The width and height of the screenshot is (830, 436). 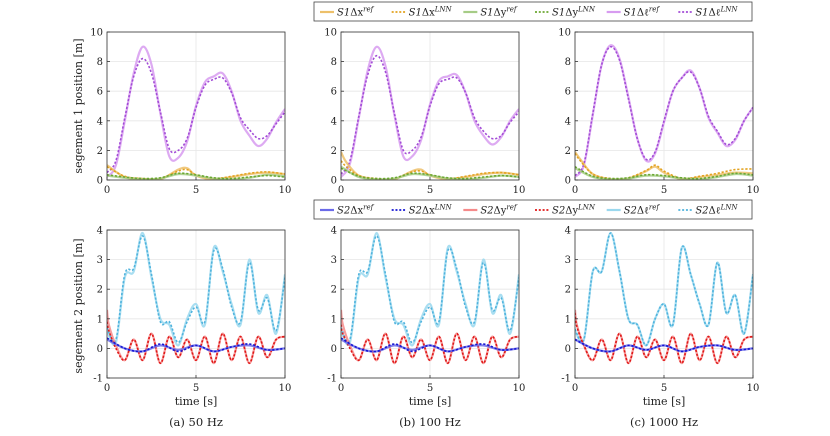 I want to click on legend-label: S1Δℓref, so click(x=642, y=12).